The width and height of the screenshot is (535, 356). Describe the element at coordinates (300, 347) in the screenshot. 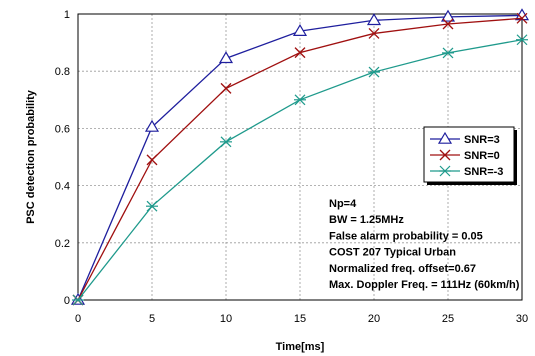

I see `x-axis-title: Time[ms]` at that location.